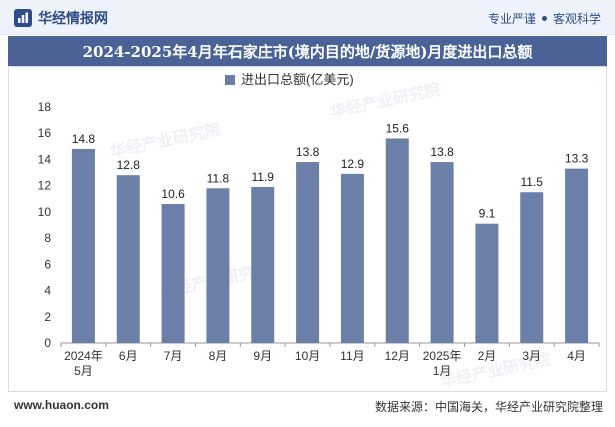 The height and width of the screenshot is (427, 615). What do you see at coordinates (45, 133) in the screenshot?
I see `y-tick-label: 16` at bounding box center [45, 133].